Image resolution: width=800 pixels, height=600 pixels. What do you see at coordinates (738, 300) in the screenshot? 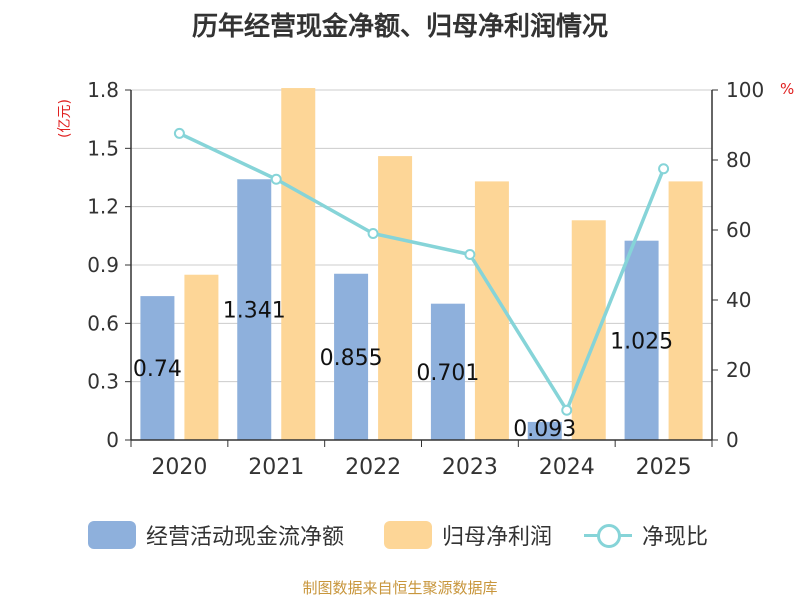
I see `y-right-tick-label: 40` at bounding box center [738, 300].